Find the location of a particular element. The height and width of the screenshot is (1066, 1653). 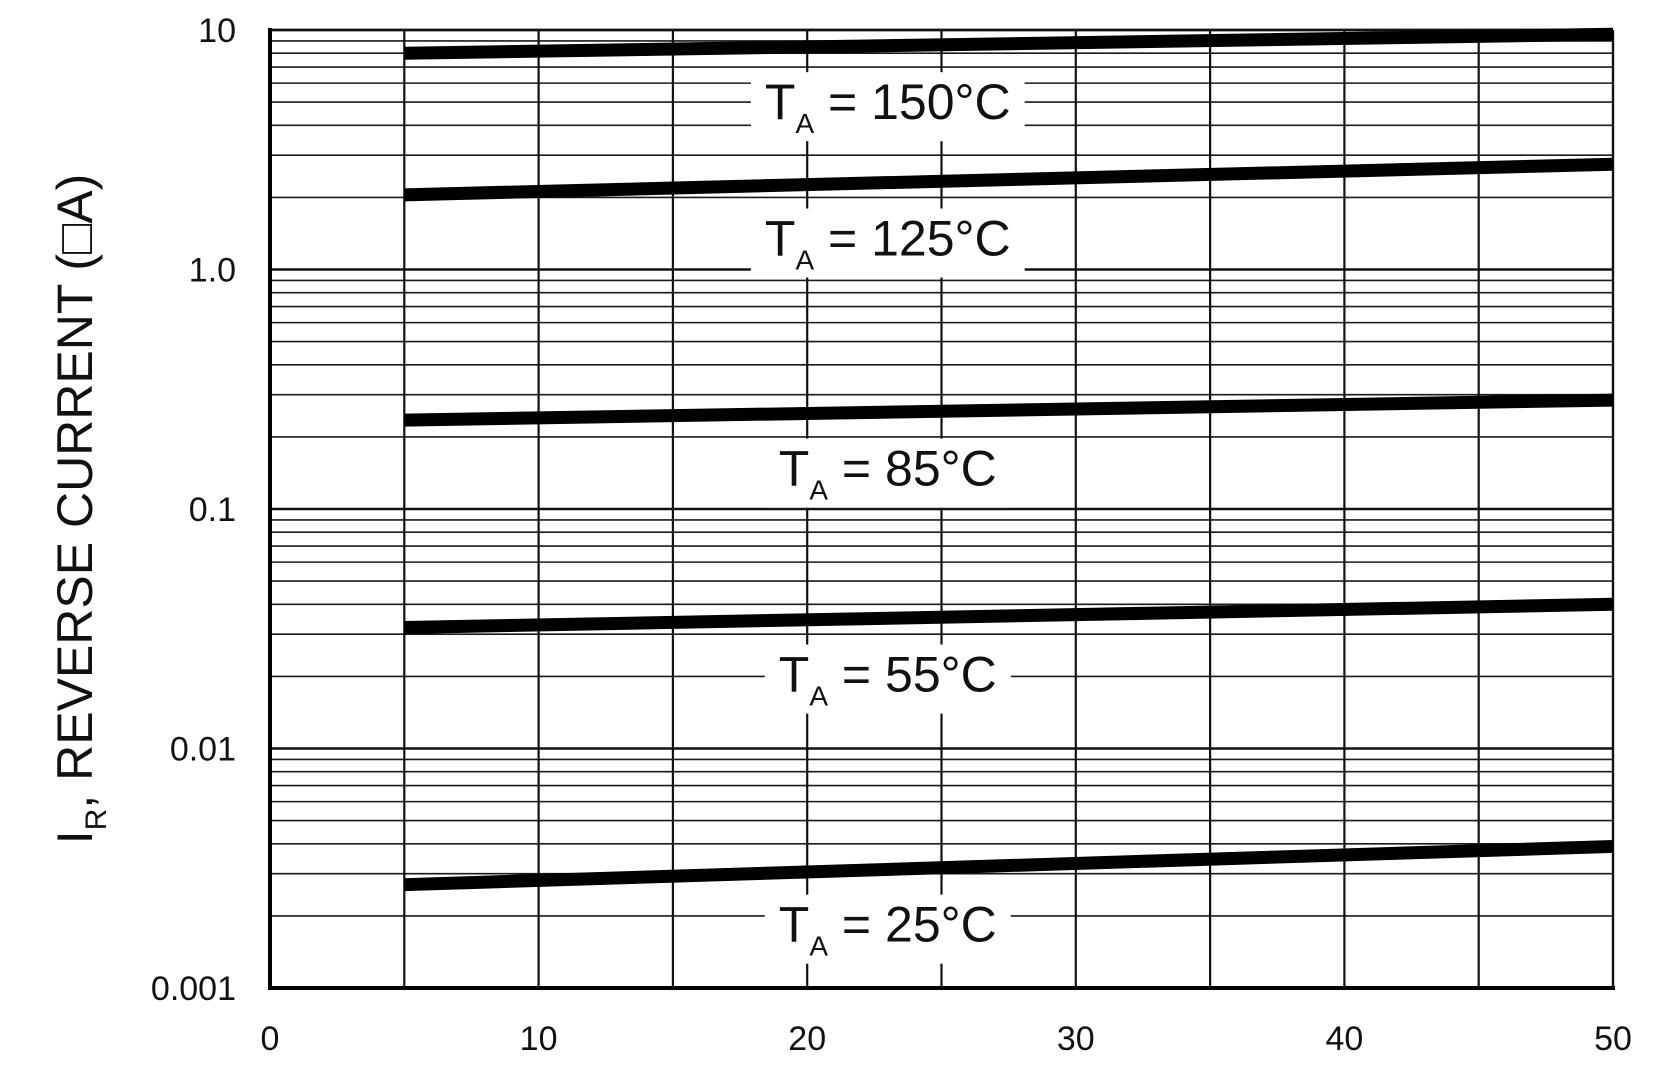

y-axis-title-subscript: R is located at coordinates (96, 820).